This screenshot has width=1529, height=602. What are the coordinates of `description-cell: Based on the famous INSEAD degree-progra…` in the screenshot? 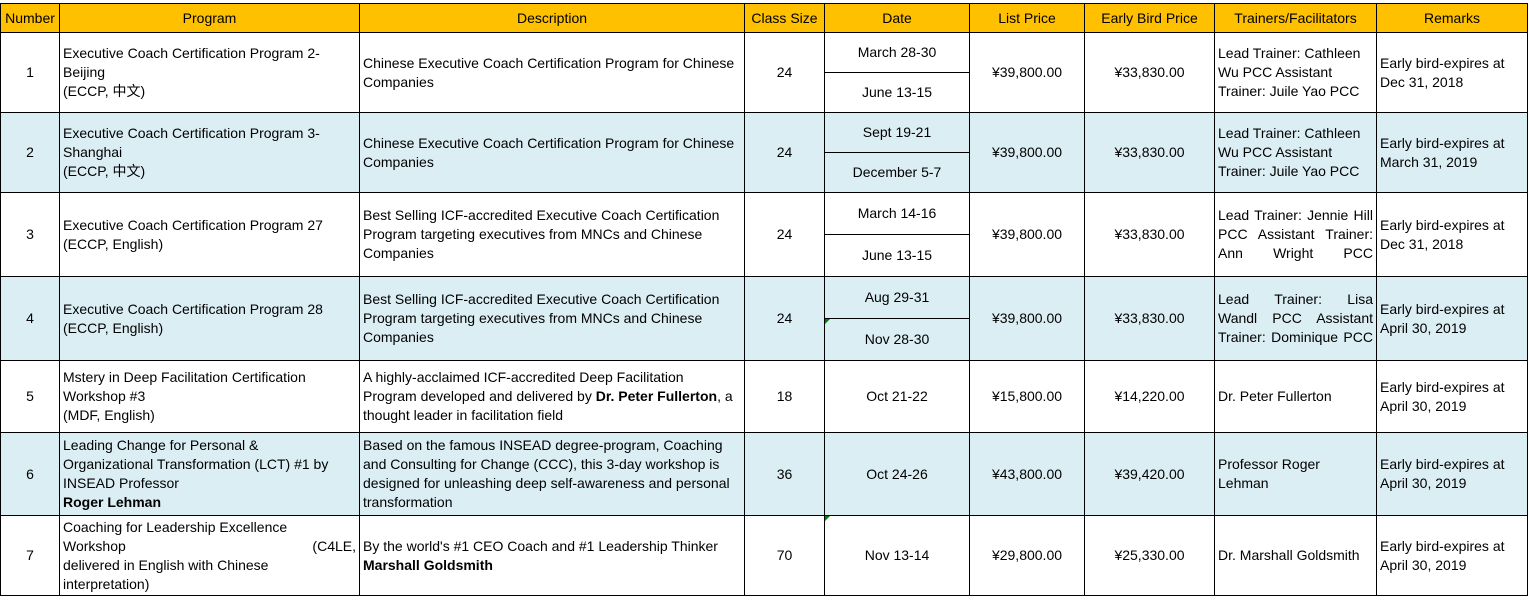 It's located at (552, 474).